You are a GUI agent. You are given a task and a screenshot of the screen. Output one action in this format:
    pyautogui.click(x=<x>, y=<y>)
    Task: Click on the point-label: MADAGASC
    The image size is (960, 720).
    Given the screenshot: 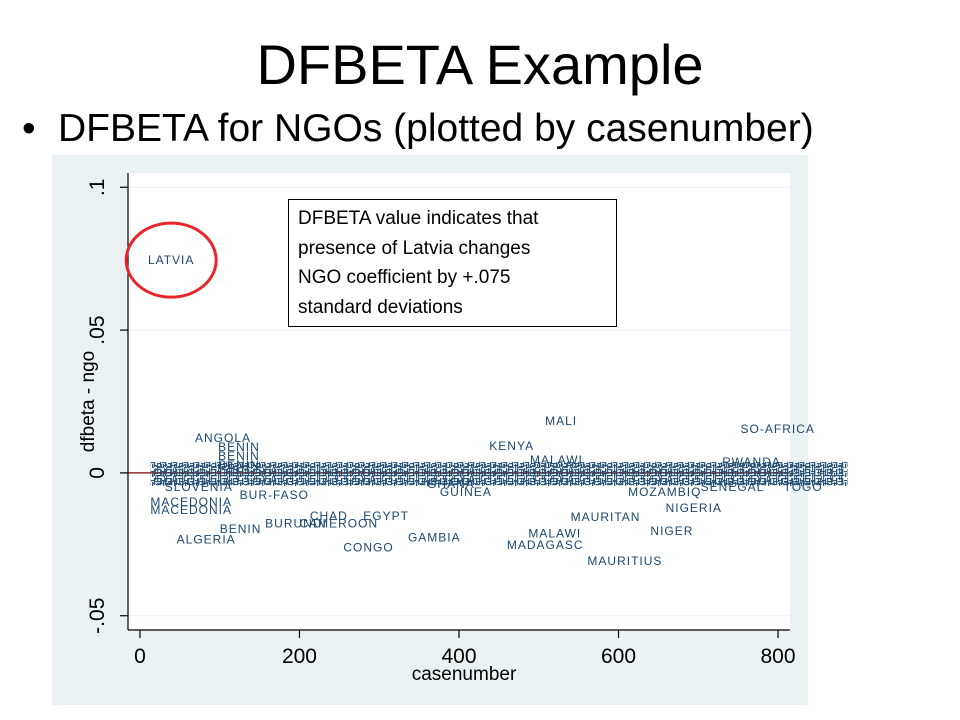 What is the action you would take?
    pyautogui.click(x=545, y=545)
    